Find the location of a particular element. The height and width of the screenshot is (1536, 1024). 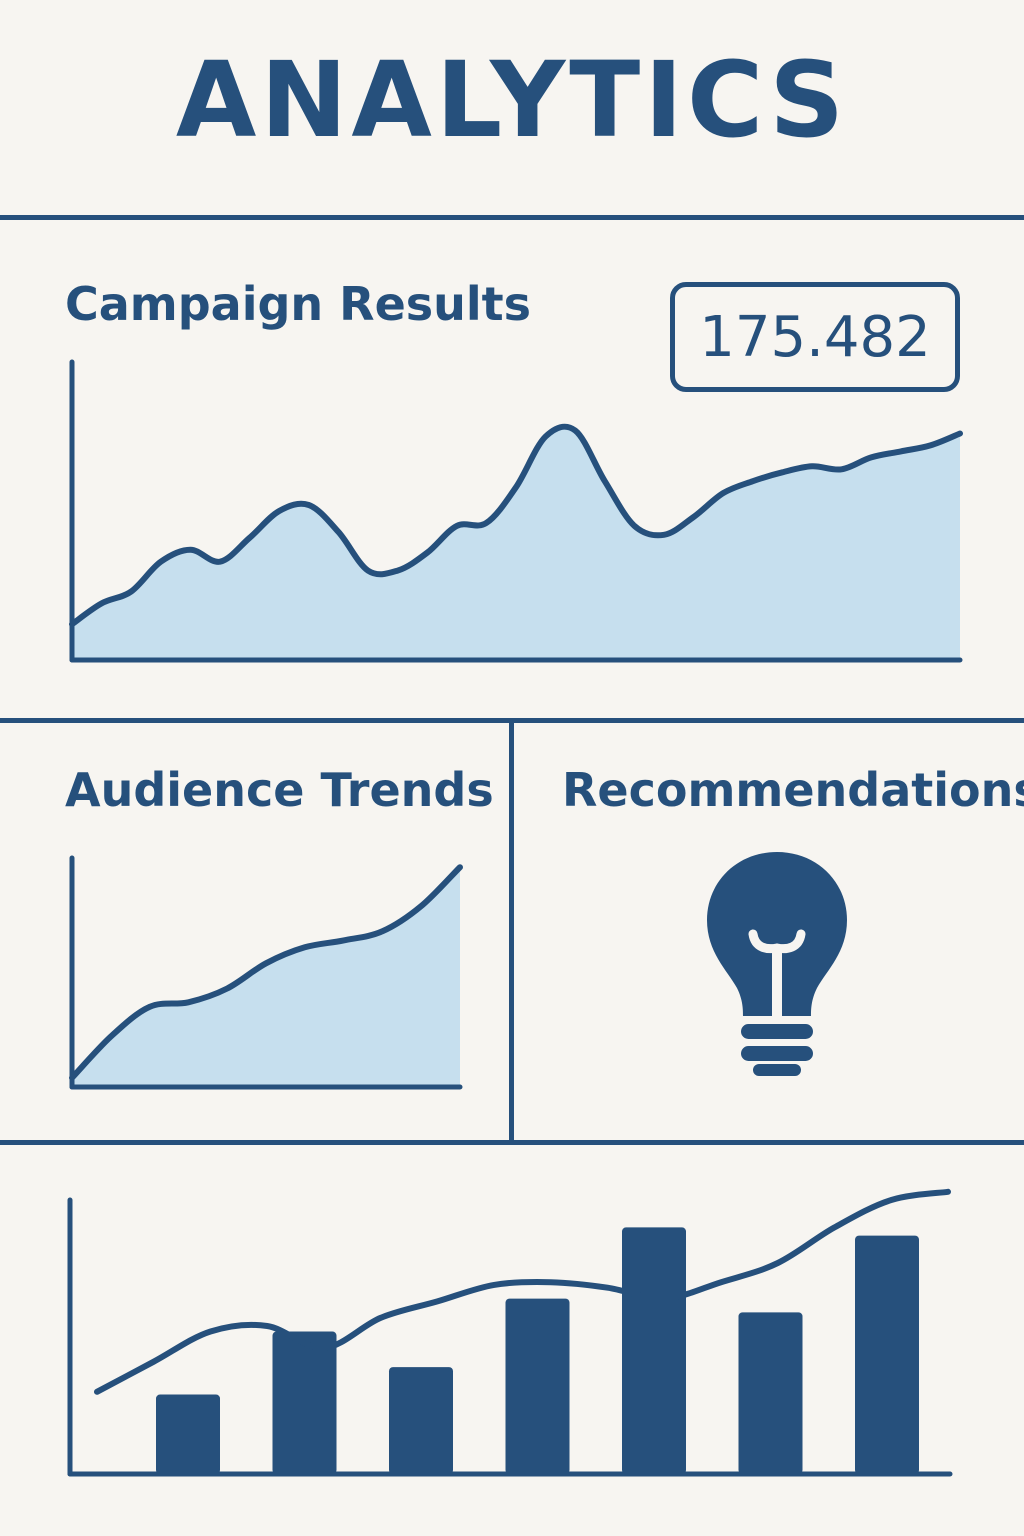

campaign-metric-value: 175.482 is located at coordinates (815, 337).